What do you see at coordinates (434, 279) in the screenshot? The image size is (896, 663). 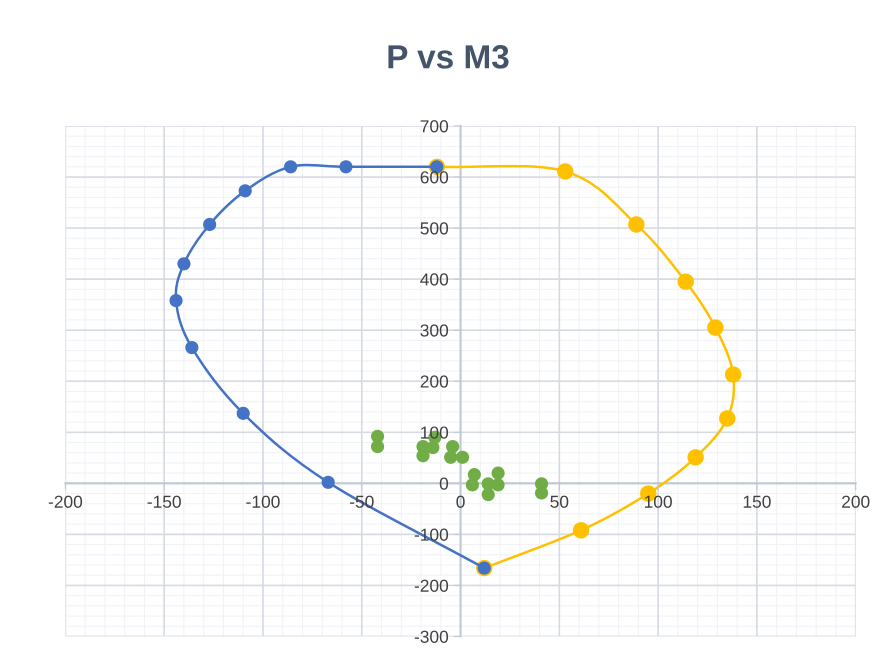 I see `y-tick-label: 400` at bounding box center [434, 279].